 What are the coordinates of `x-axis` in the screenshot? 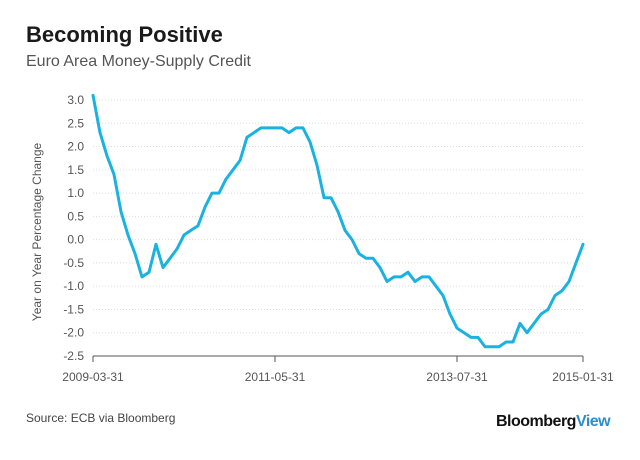 It's located at (338, 358).